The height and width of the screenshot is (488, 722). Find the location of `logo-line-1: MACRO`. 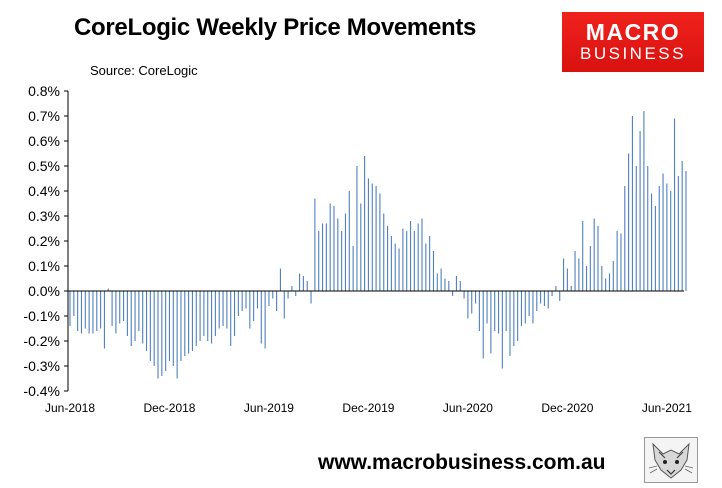

logo-line-1: MACRO is located at coordinates (633, 32).